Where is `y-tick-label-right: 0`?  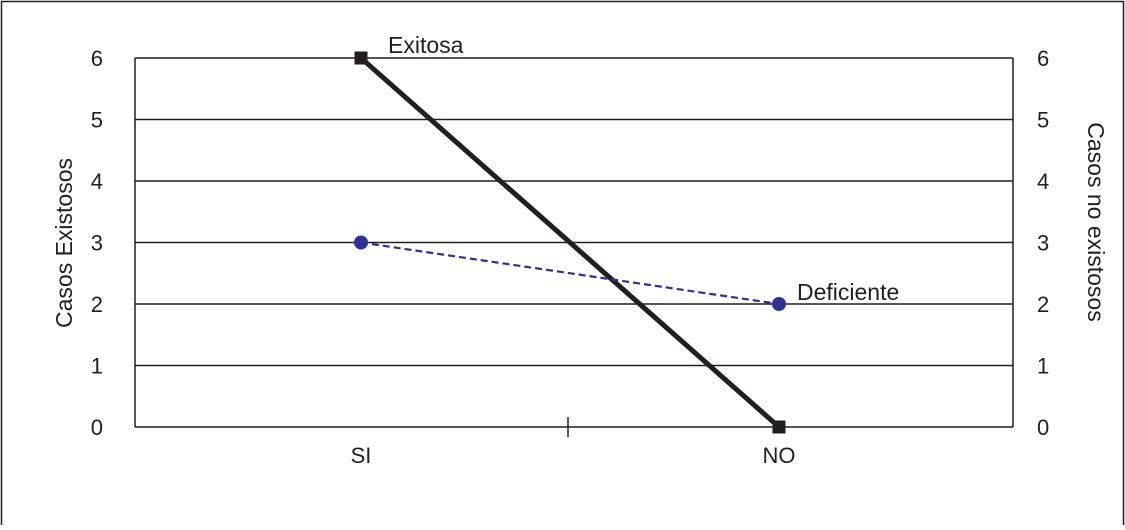 y-tick-label-right: 0 is located at coordinates (1043, 427).